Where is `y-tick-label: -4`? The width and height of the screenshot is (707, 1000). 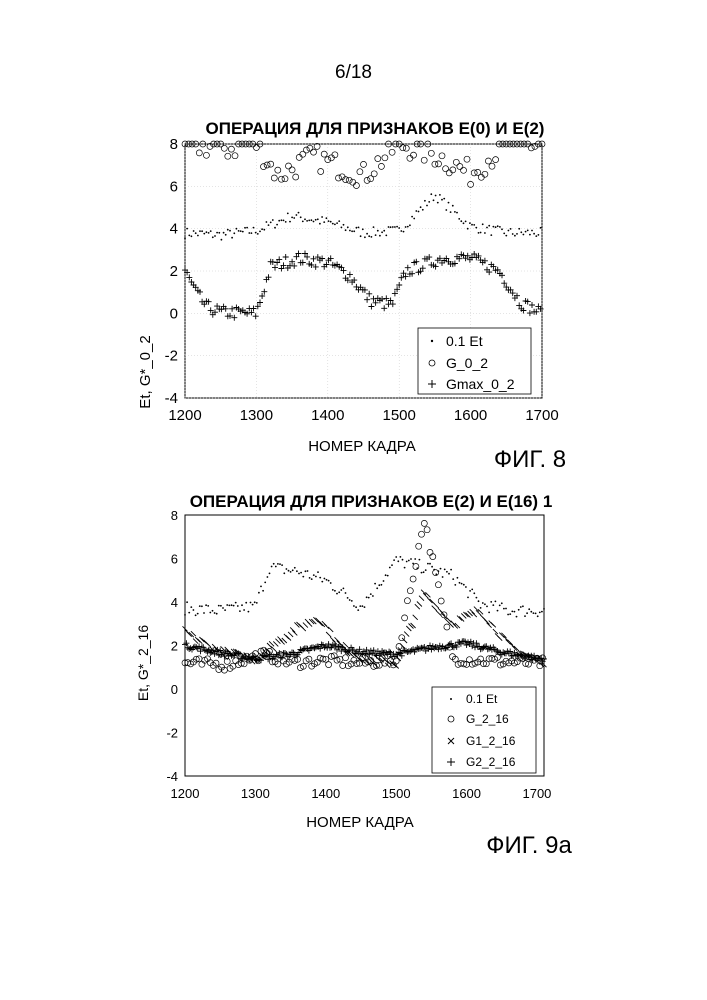
y-tick-label: -4 is located at coordinates (171, 398).